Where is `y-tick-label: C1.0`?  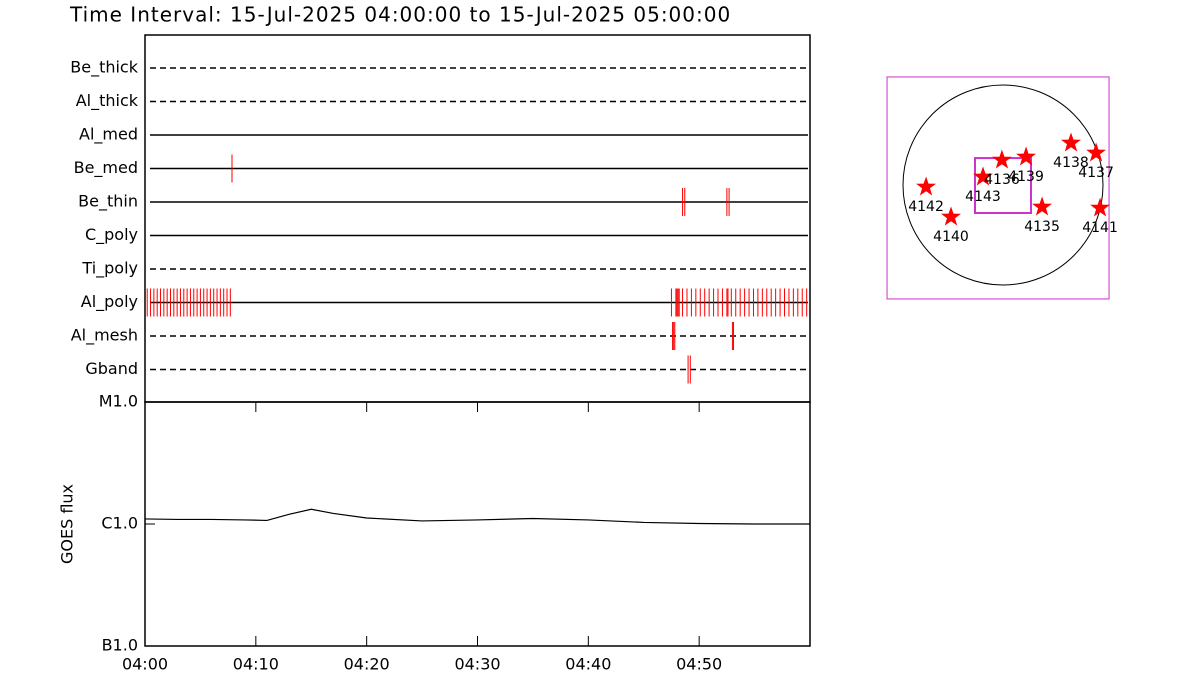 y-tick-label: C1.0 is located at coordinates (119, 523).